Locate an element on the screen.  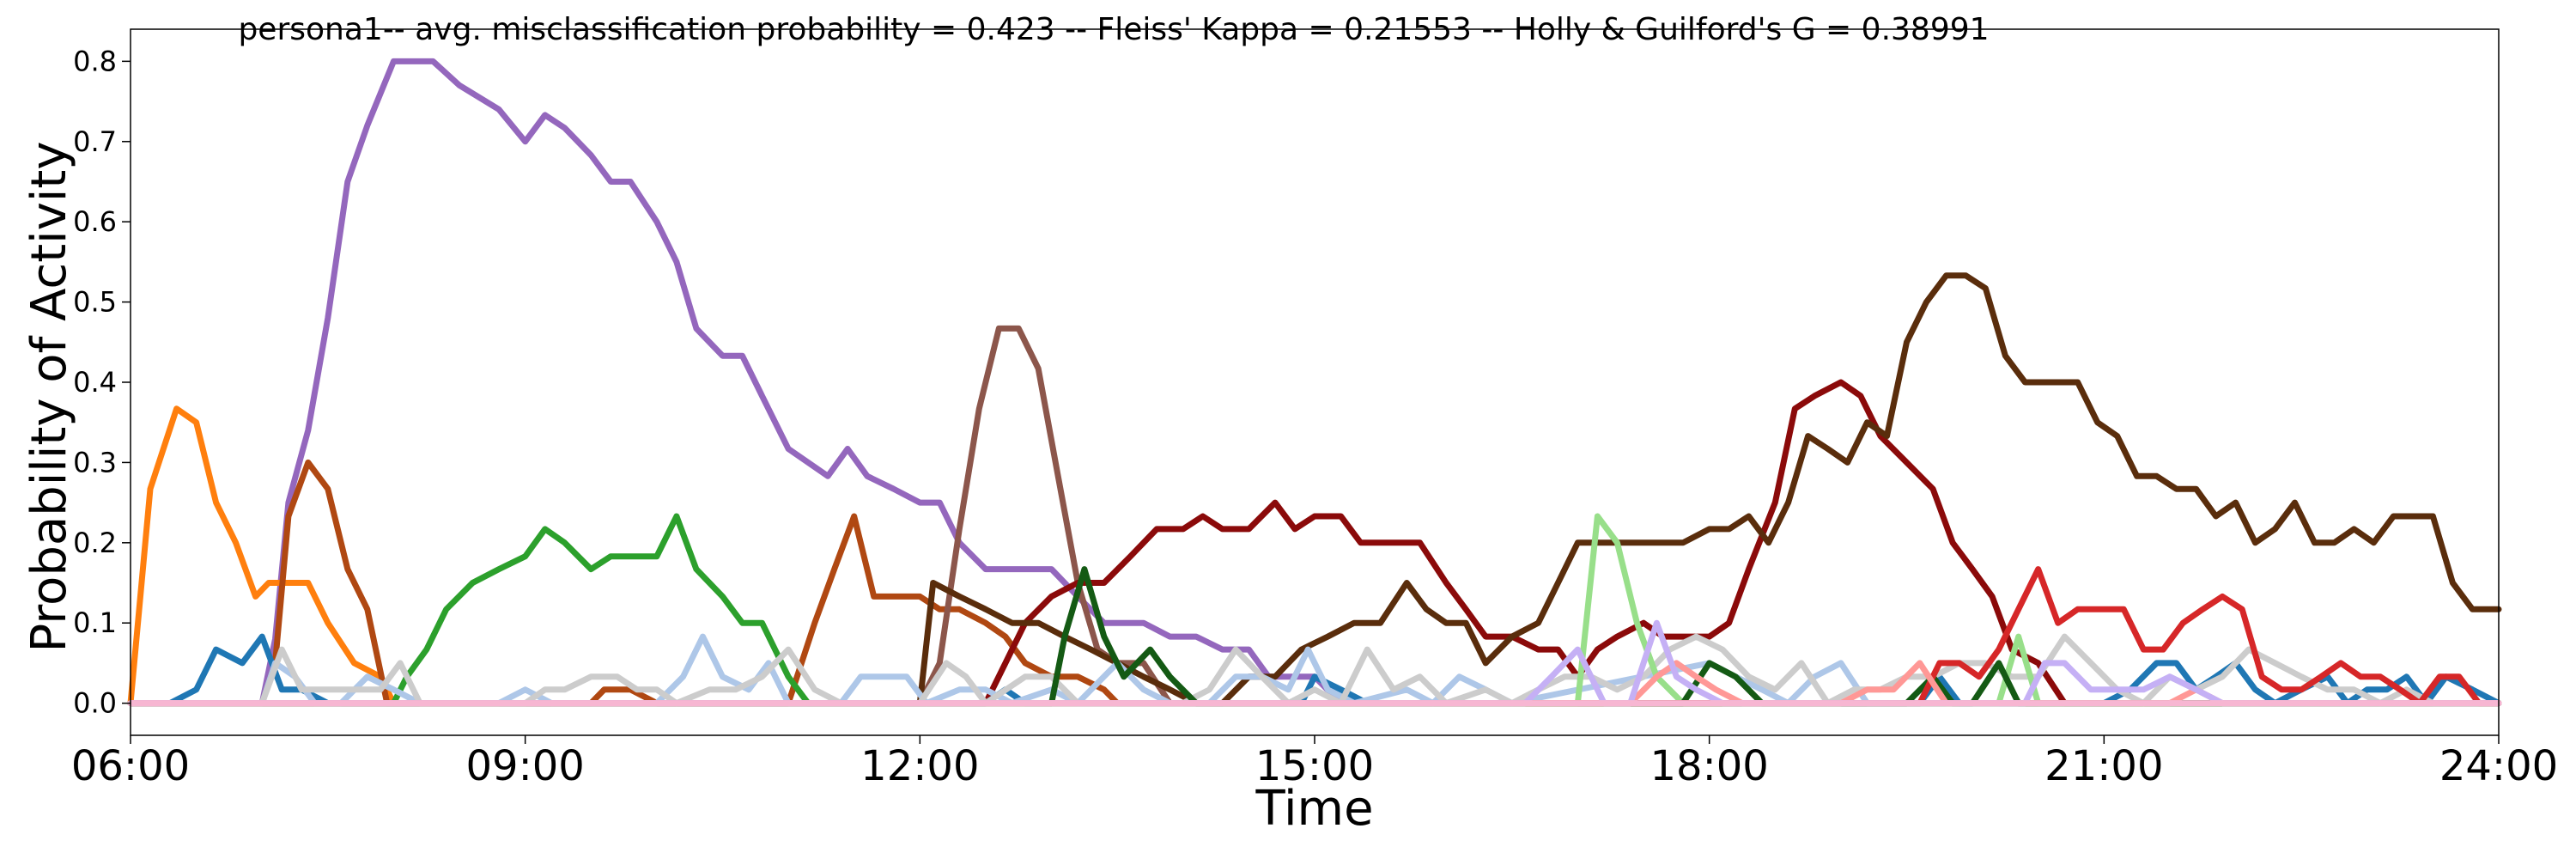
y-tick-label: 0.1 is located at coordinates (95, 623).